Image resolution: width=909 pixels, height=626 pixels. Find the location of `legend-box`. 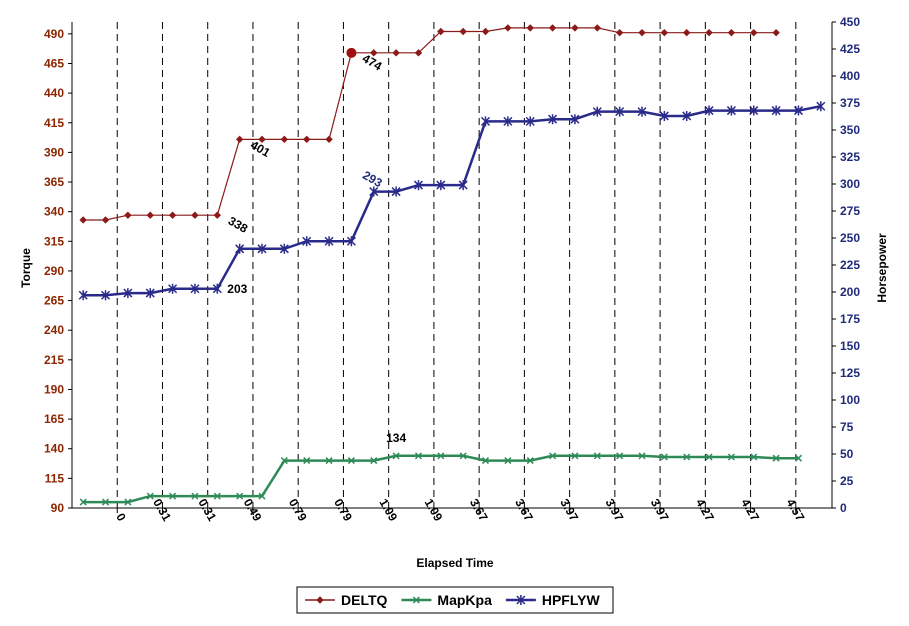

legend-box is located at coordinates (455, 600).